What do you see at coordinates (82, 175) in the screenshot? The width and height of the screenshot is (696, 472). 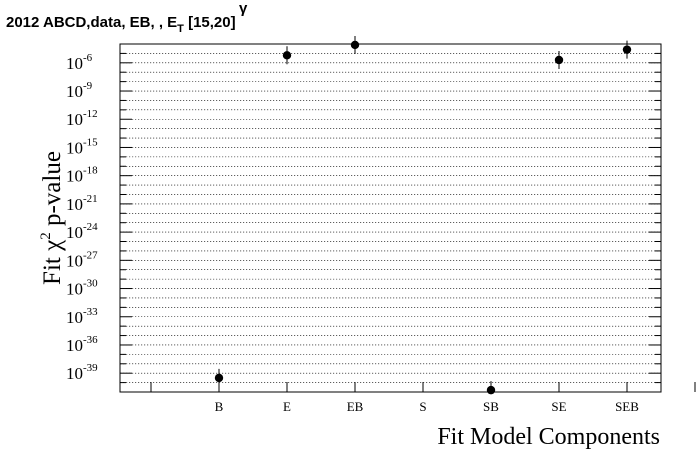 I see `y-tick-label: 10⁻¹⁸` at bounding box center [82, 175].